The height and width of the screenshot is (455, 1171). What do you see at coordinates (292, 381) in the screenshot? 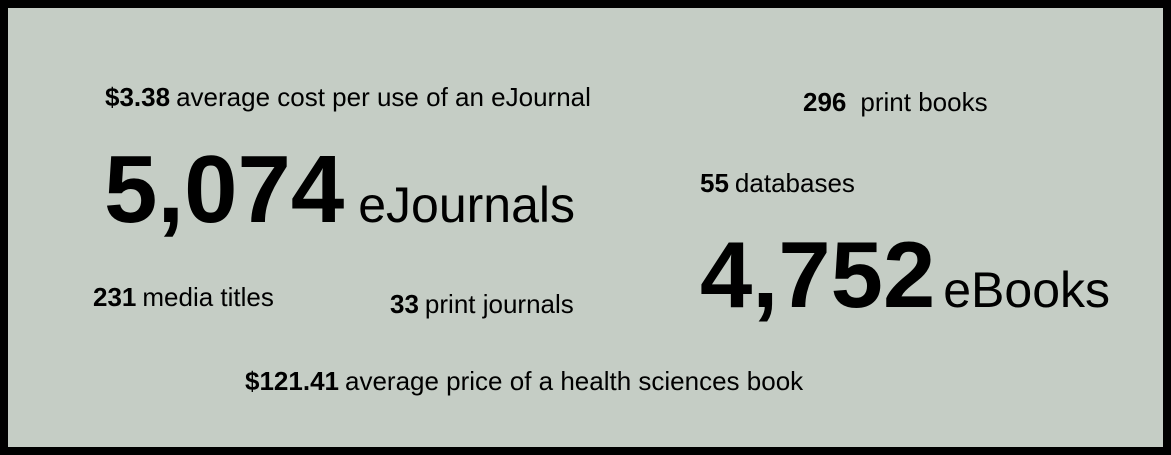
I see `stat-value: $121.41` at bounding box center [292, 381].